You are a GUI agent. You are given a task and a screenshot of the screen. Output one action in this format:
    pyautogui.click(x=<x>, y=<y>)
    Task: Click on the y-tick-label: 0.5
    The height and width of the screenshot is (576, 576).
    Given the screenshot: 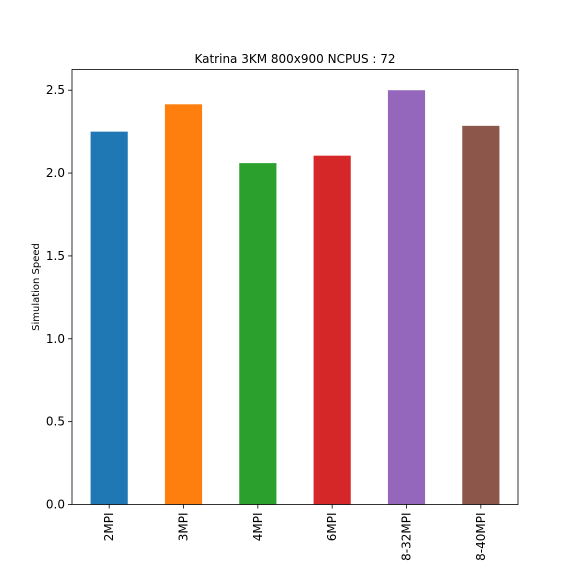 What is the action you would take?
    pyautogui.click(x=55, y=422)
    